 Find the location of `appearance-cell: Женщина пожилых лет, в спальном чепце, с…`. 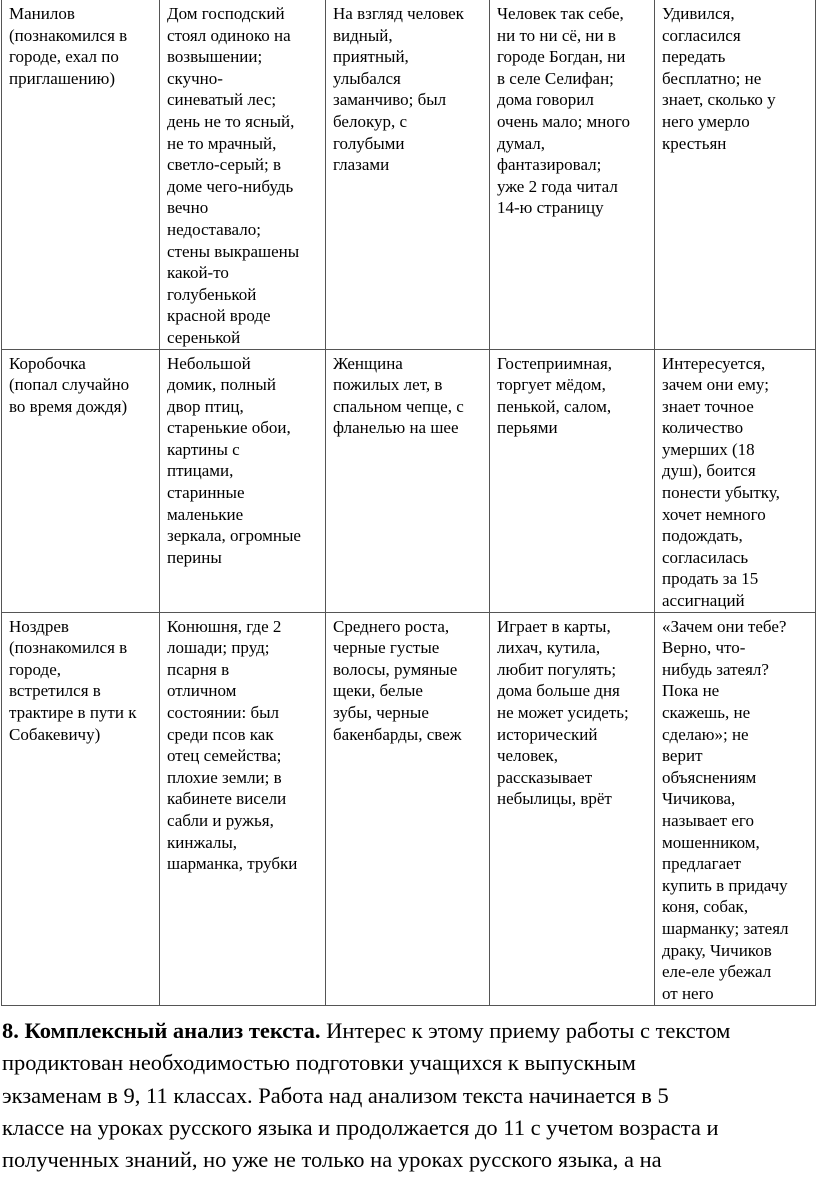

appearance-cell: Женщина пожилых лет, в спальном чепце, с… is located at coordinates (407, 480).